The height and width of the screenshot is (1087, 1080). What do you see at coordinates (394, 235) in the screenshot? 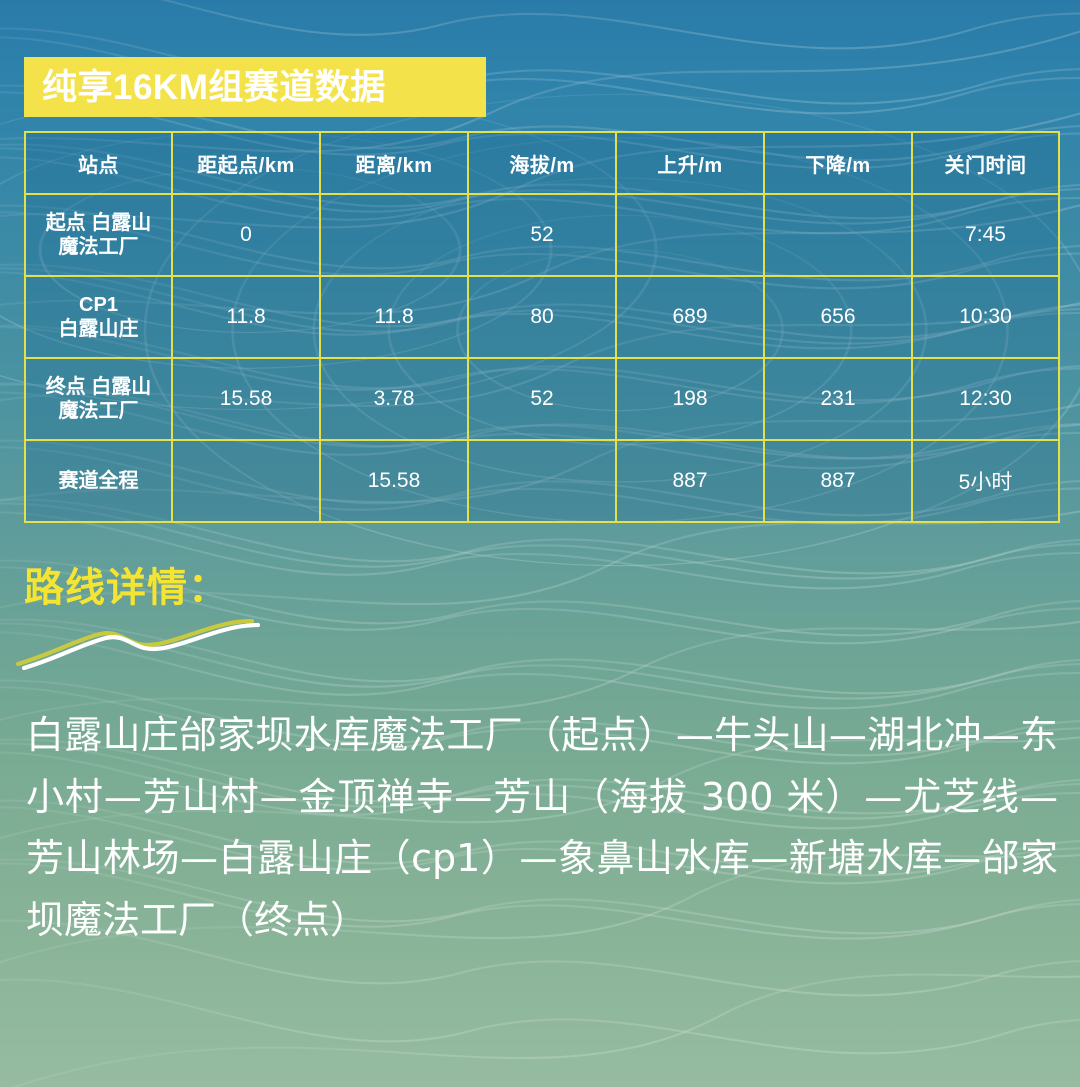
I see `cell-distance` at bounding box center [394, 235].